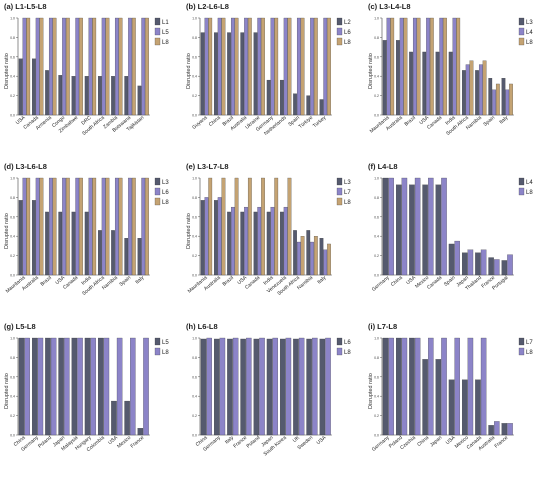 The image size is (550, 478). What do you see at coordinates (12, 116) in the screenshot?
I see `y-tick-label: 0.0` at bounding box center [12, 116].